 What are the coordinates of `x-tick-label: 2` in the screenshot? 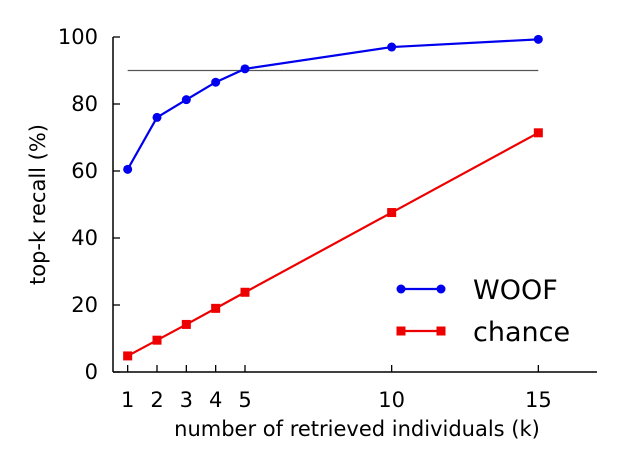 It's located at (156, 400).